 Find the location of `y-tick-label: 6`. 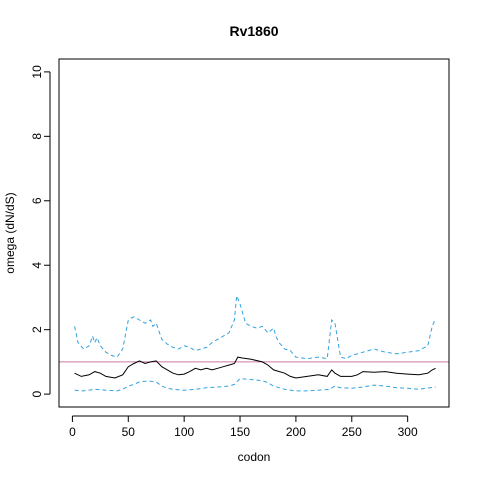

y-tick-label: 6 is located at coordinates (37, 200).